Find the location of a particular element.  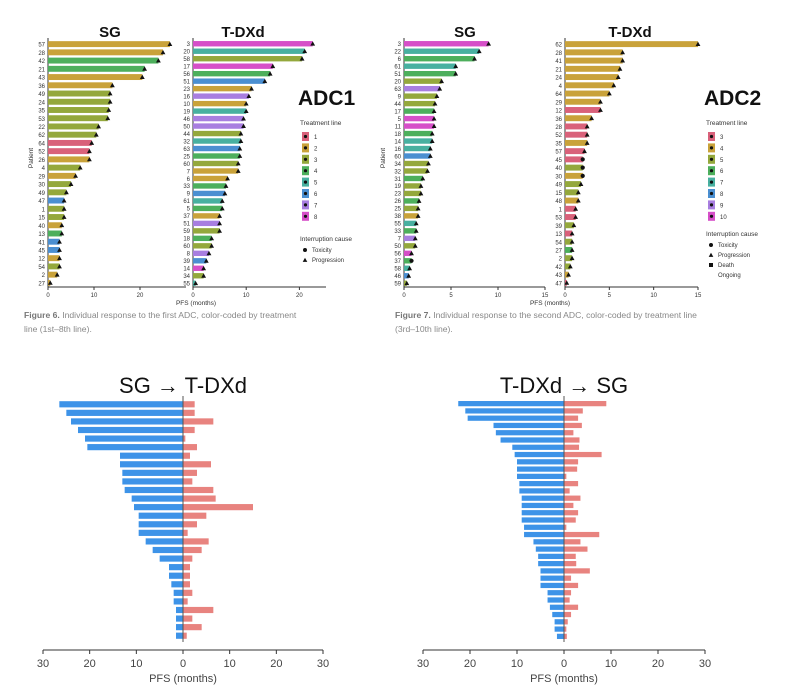

fig6-caption-line2: line (1st–8th line). is located at coordinates (58, 329).